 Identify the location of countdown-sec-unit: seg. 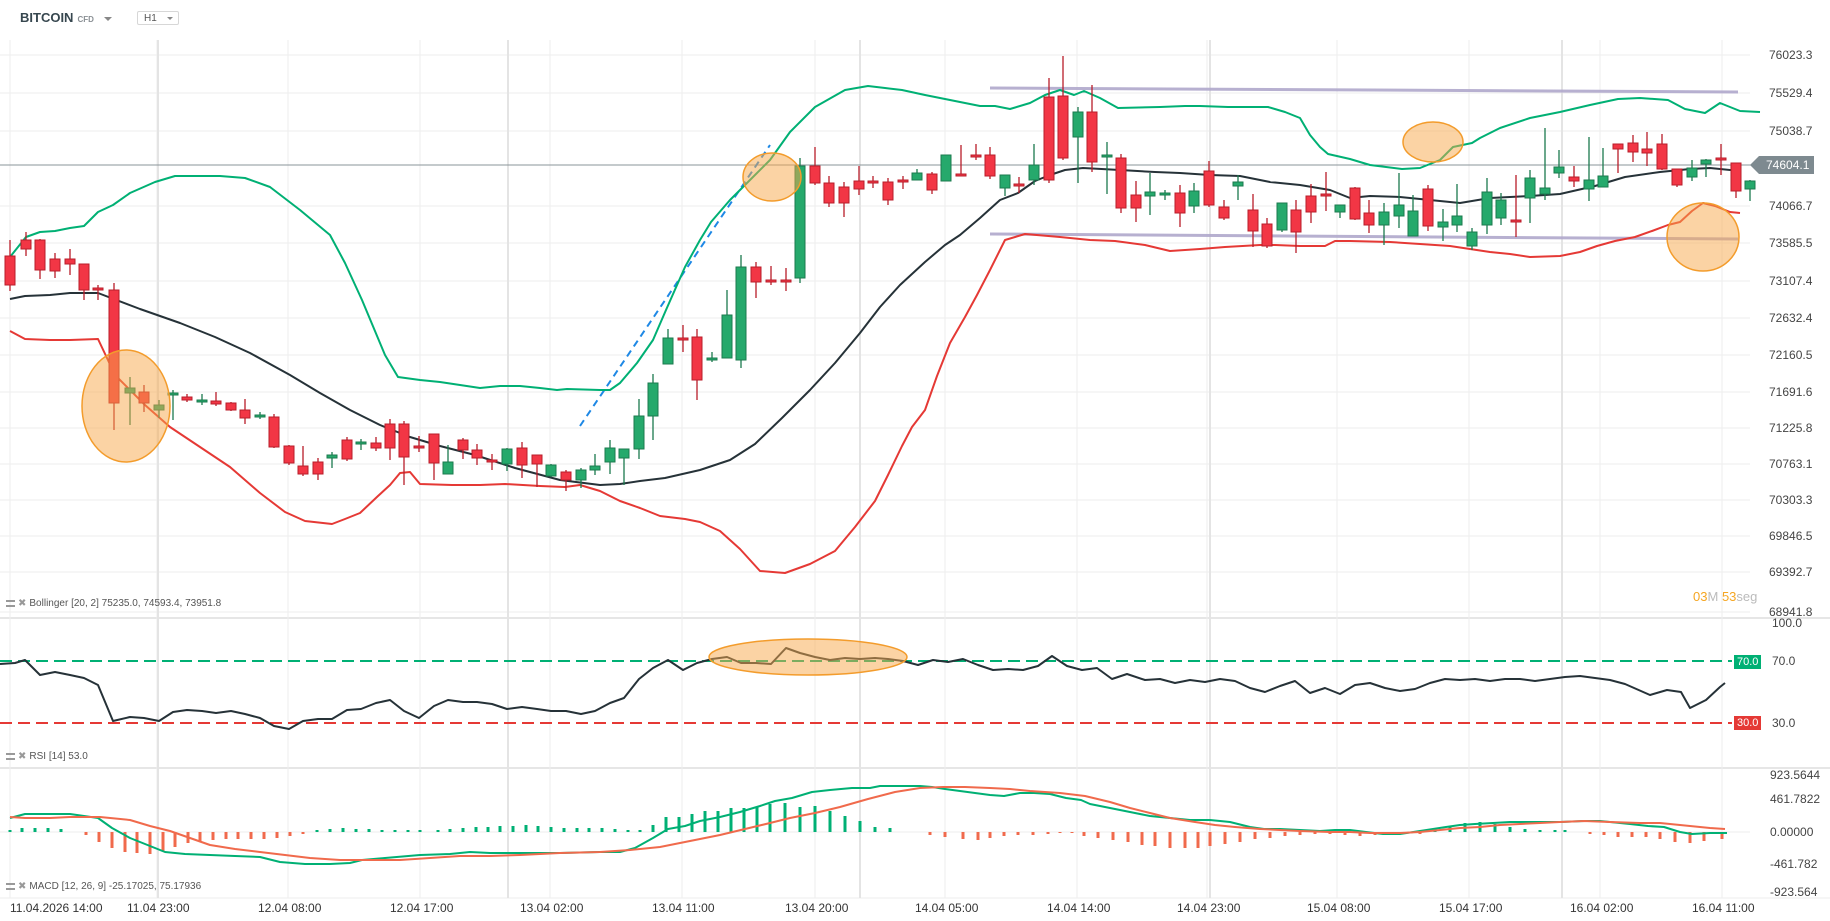
(1747, 596).